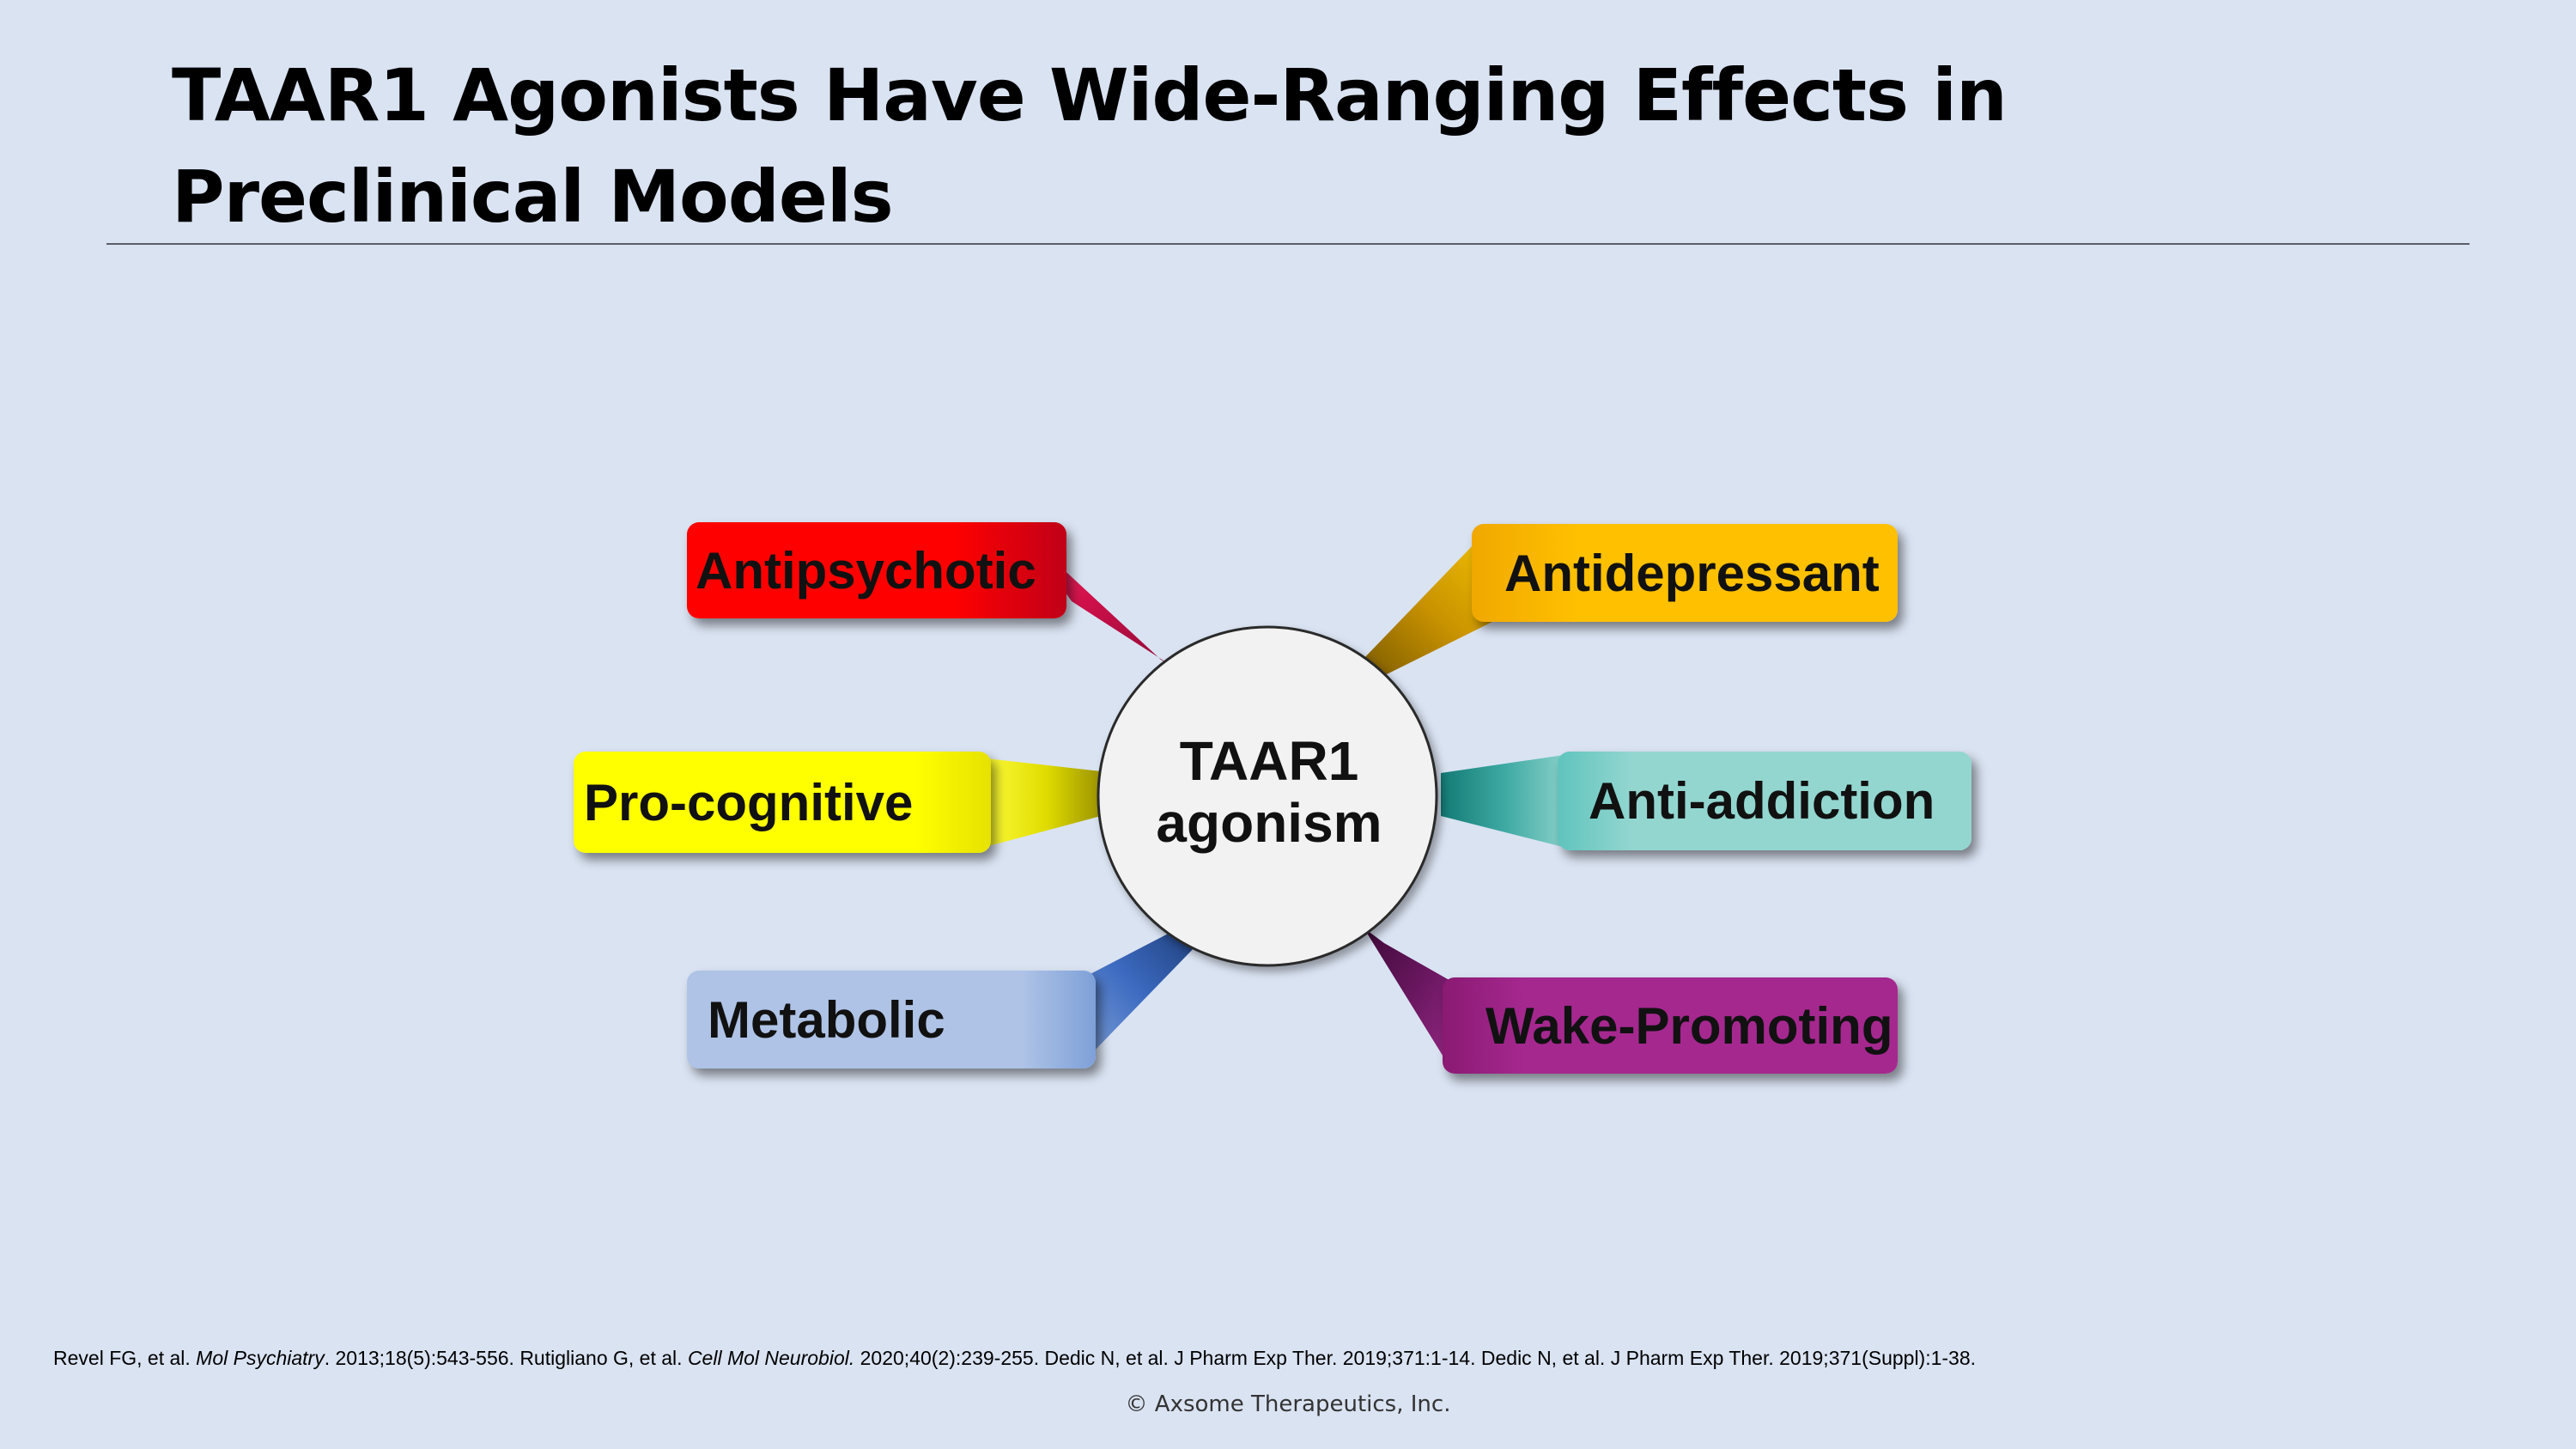 The image size is (2576, 1449). Describe the element at coordinates (1689, 1025) in the screenshot. I see `effect-label: Wake-Promoting` at that location.